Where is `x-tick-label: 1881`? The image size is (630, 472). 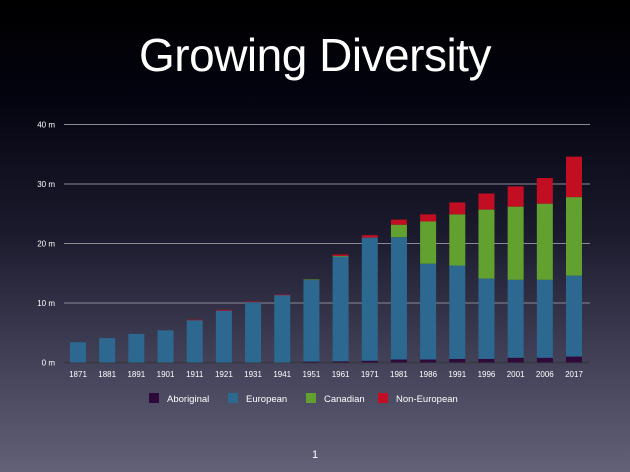
x-tick-label: 1881 is located at coordinates (107, 374).